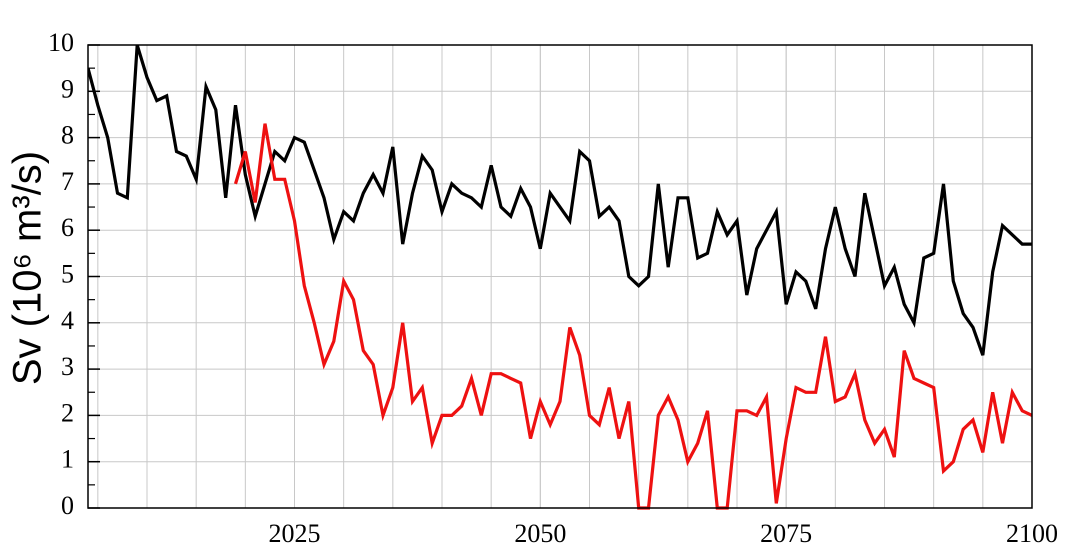  What do you see at coordinates (67, 181) in the screenshot?
I see `y-tick-label: 7` at bounding box center [67, 181].